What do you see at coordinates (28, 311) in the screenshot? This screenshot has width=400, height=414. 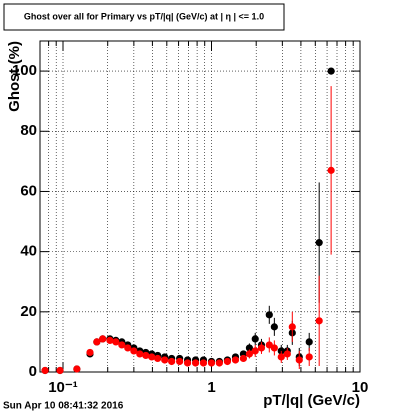 I see `y-tick-label: 20` at bounding box center [28, 311].